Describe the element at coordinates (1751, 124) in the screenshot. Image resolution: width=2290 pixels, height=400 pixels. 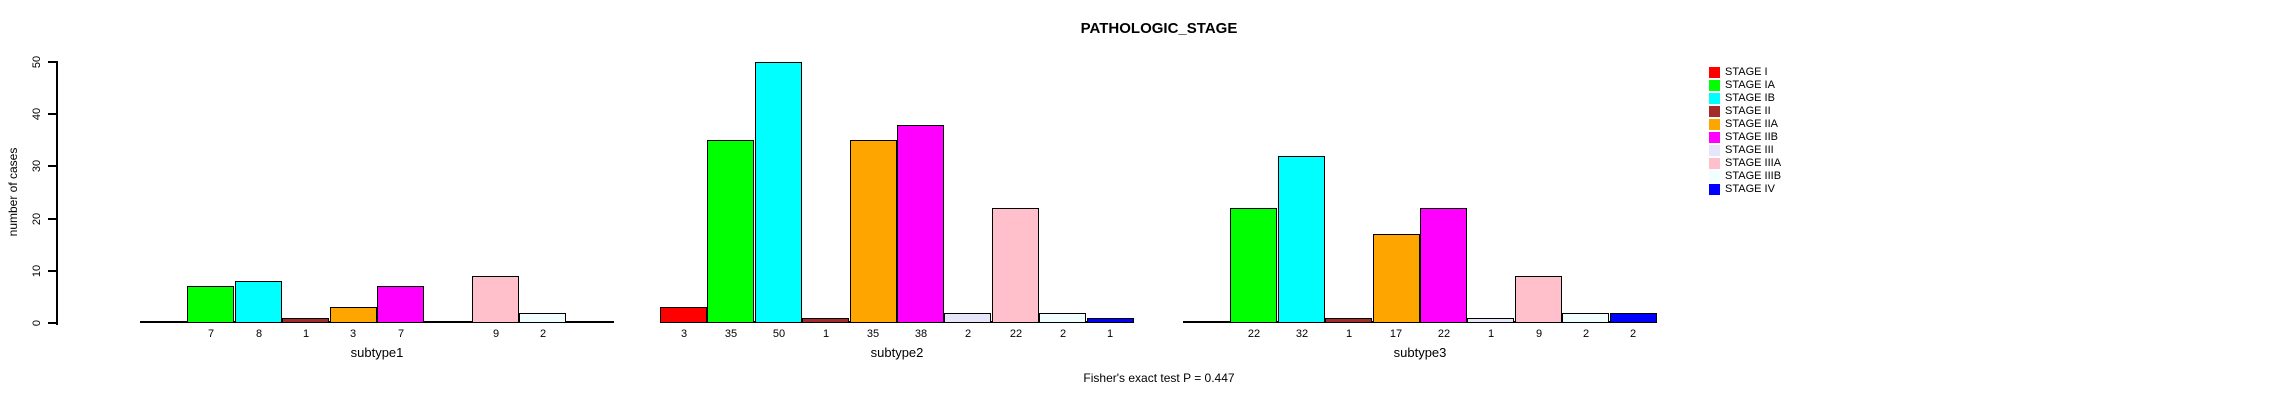
I see `legend-label: STAGE IIA` at that location.